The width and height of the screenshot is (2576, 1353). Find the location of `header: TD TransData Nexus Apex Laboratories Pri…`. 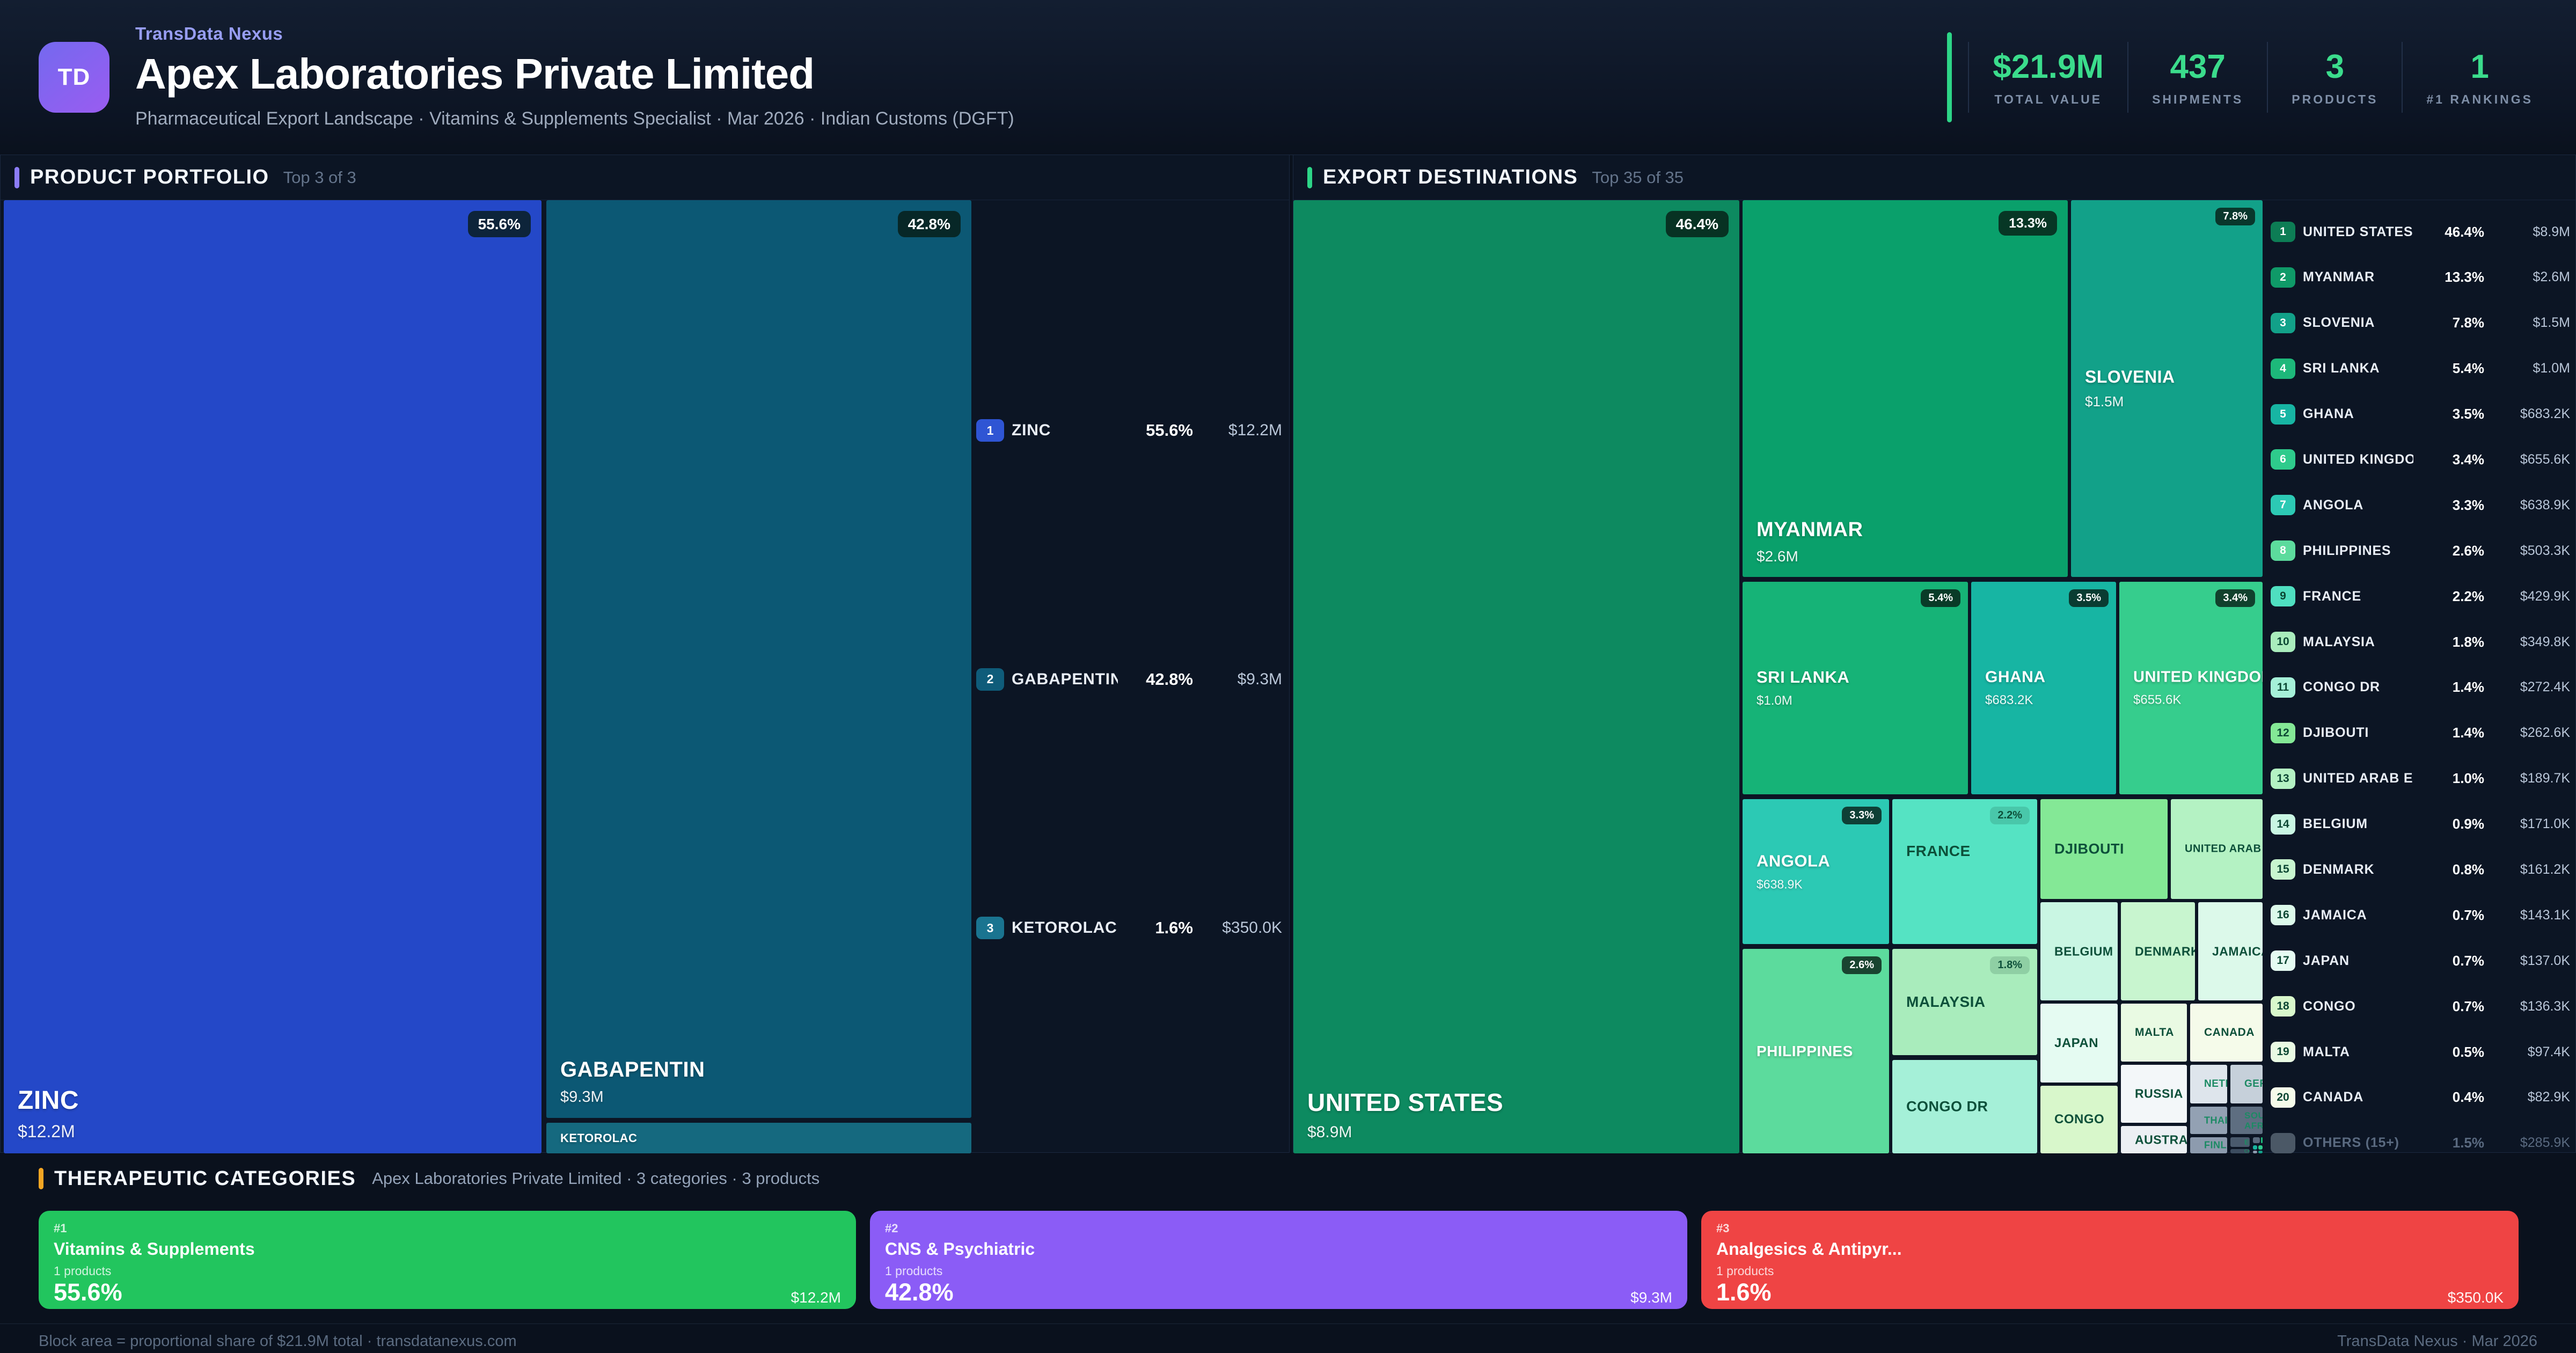

header: TD TransData Nexus Apex Laboratories Pri… is located at coordinates (1288, 77).